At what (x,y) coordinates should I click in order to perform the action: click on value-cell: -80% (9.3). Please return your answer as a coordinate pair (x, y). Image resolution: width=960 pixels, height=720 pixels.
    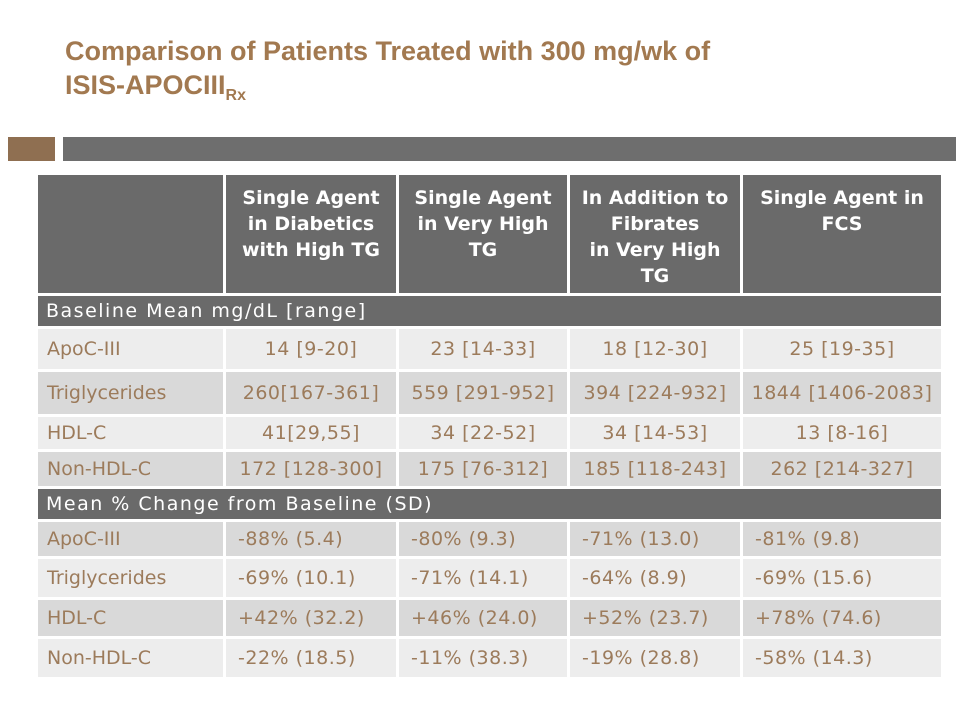
    Looking at the image, I should click on (483, 539).